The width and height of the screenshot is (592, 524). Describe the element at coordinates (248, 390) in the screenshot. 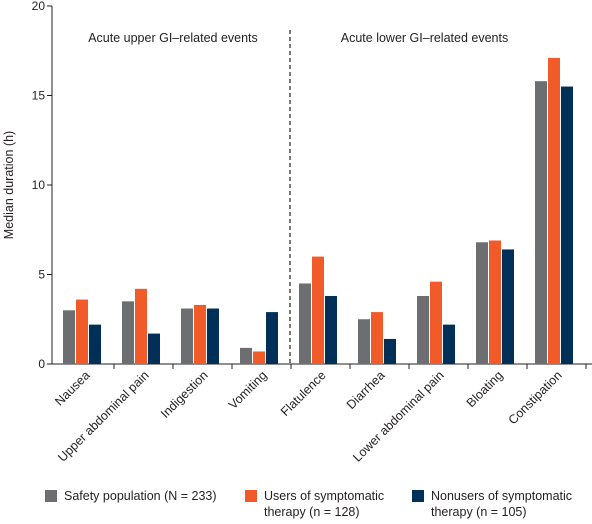

I see `x-tick-label: Vomiting` at that location.